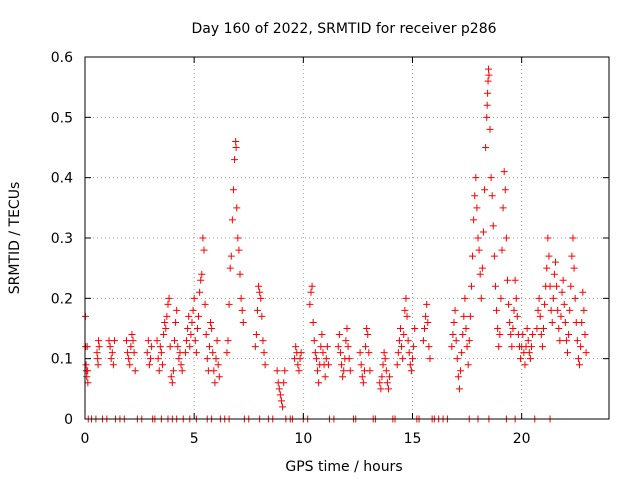 The width and height of the screenshot is (640, 480). What do you see at coordinates (343, 467) in the screenshot?
I see `x-axis-label: GPS time / hours` at bounding box center [343, 467].